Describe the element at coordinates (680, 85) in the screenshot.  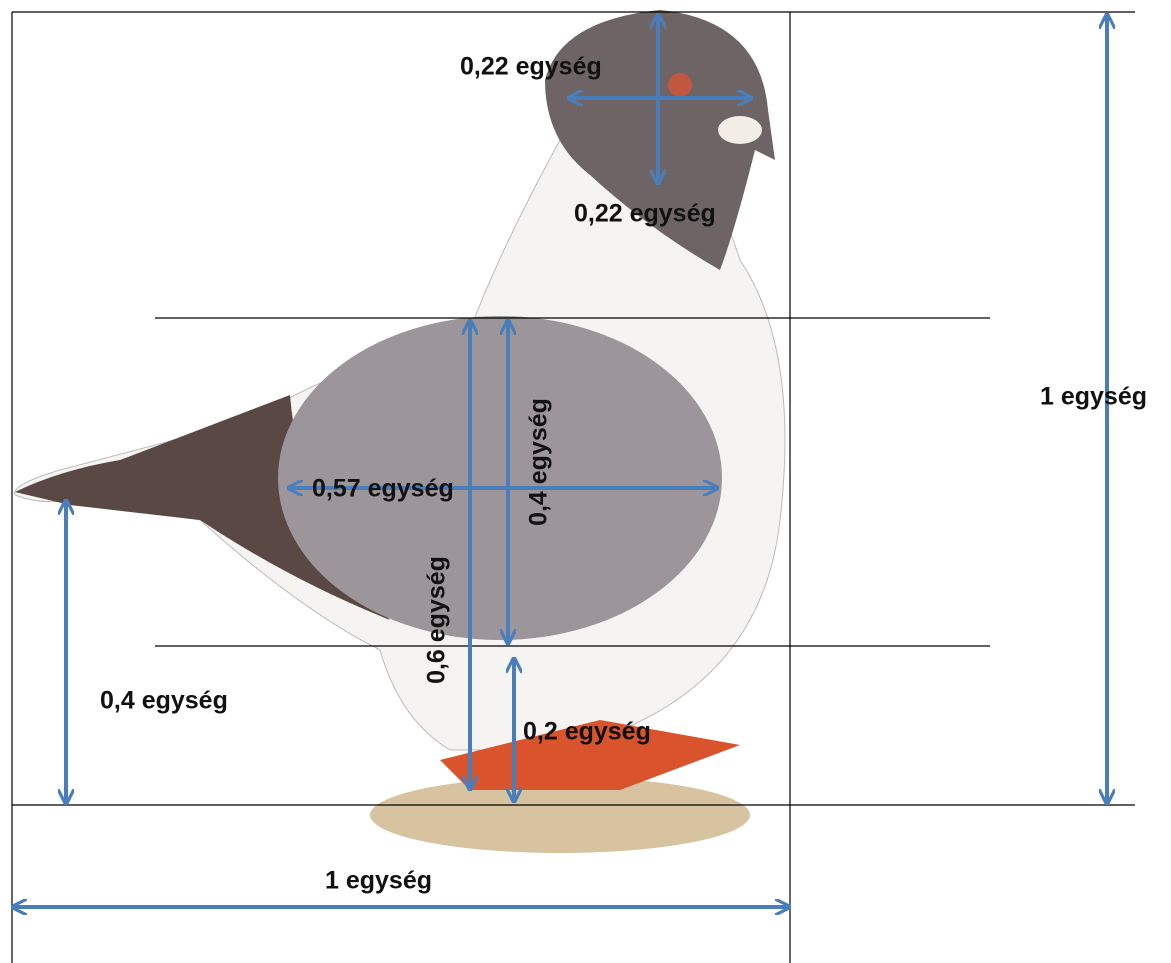
I see `eye` at that location.